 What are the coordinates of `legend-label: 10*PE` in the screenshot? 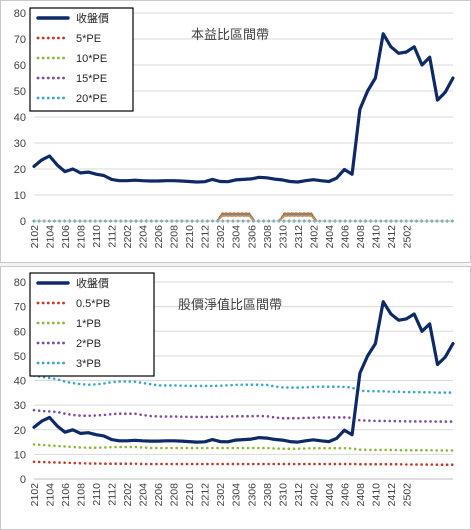 It's located at (91, 59).